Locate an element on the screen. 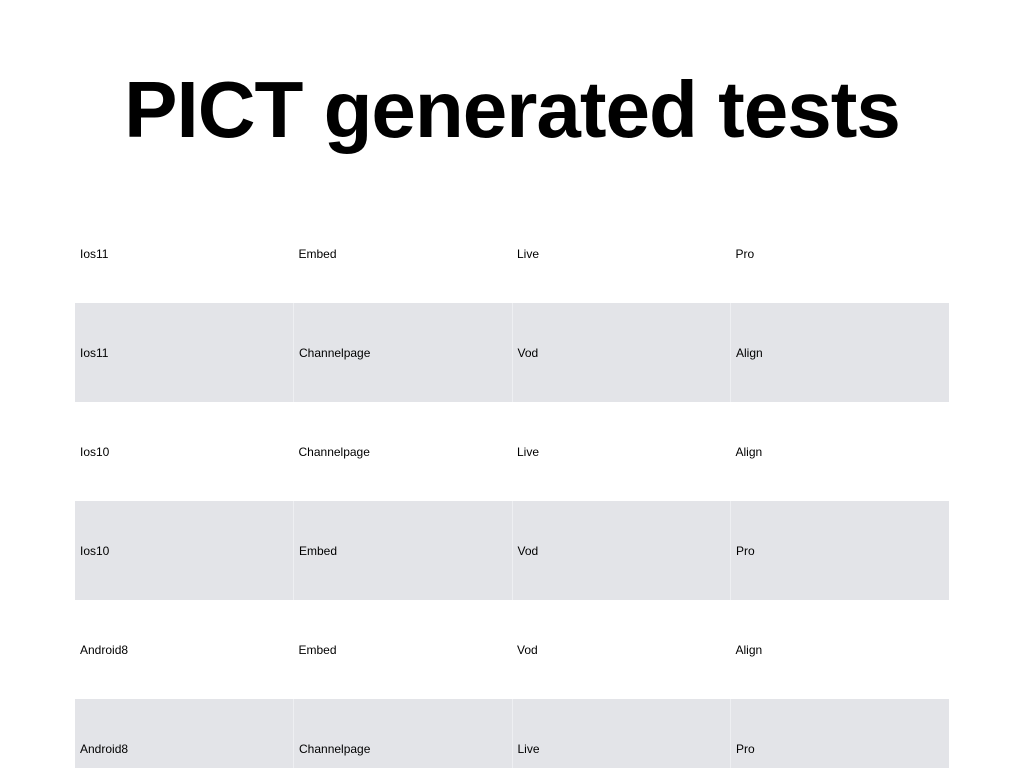 This screenshot has width=1024, height=768. table-row: Ios10 Embed Vod Pro is located at coordinates (512, 550).